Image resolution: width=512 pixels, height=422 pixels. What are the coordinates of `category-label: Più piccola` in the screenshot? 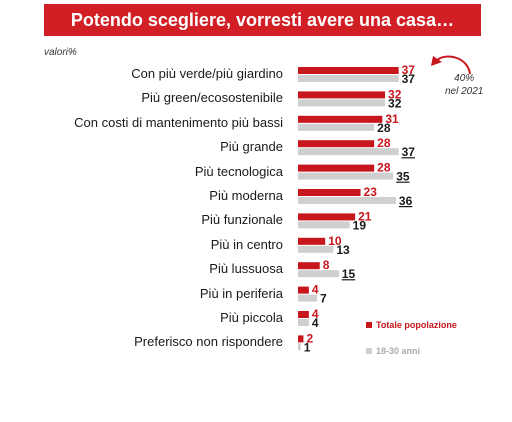 It's located at (251, 317).